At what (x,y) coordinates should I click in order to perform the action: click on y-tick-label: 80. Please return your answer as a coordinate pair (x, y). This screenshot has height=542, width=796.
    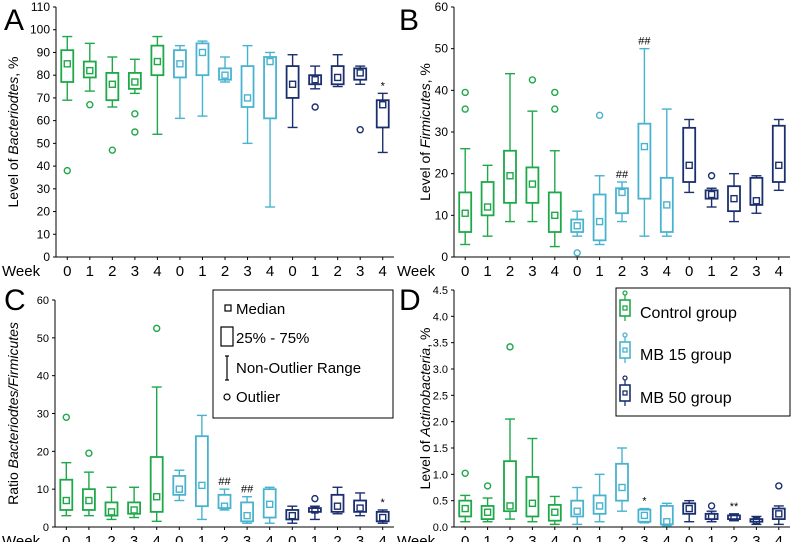
    Looking at the image, I should click on (44, 75).